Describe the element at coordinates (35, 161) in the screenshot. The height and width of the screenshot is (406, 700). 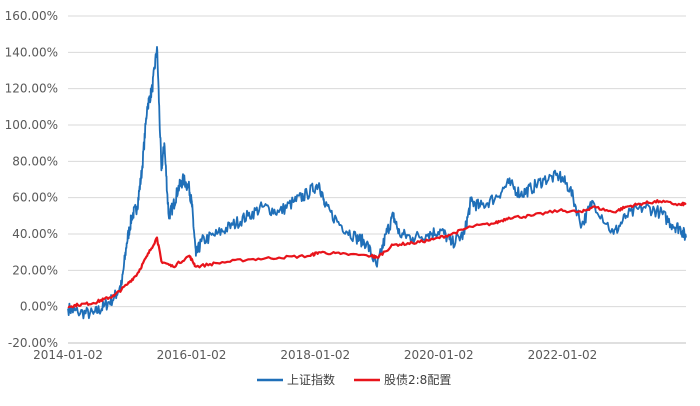
I see `y-tick-label: 80.00%` at that location.